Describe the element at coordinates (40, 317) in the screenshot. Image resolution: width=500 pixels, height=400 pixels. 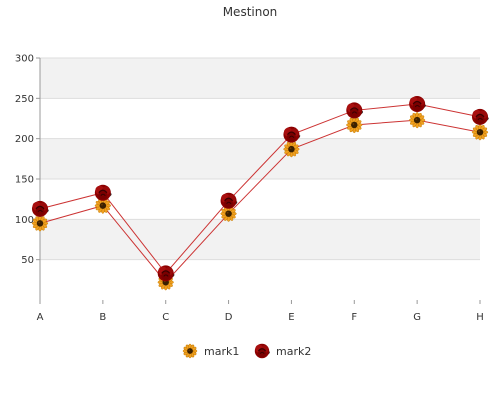
I see `x-tick-label: A` at that location.